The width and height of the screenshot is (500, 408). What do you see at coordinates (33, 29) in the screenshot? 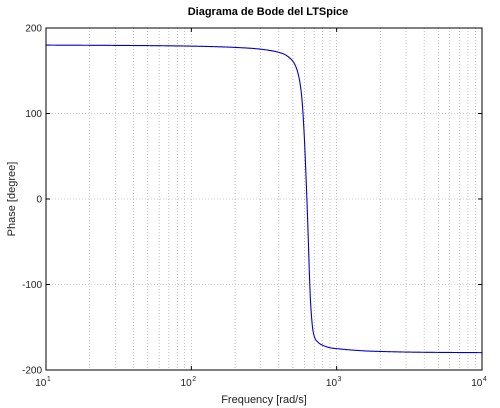
I see `y-tick-label: 200` at bounding box center [33, 29].